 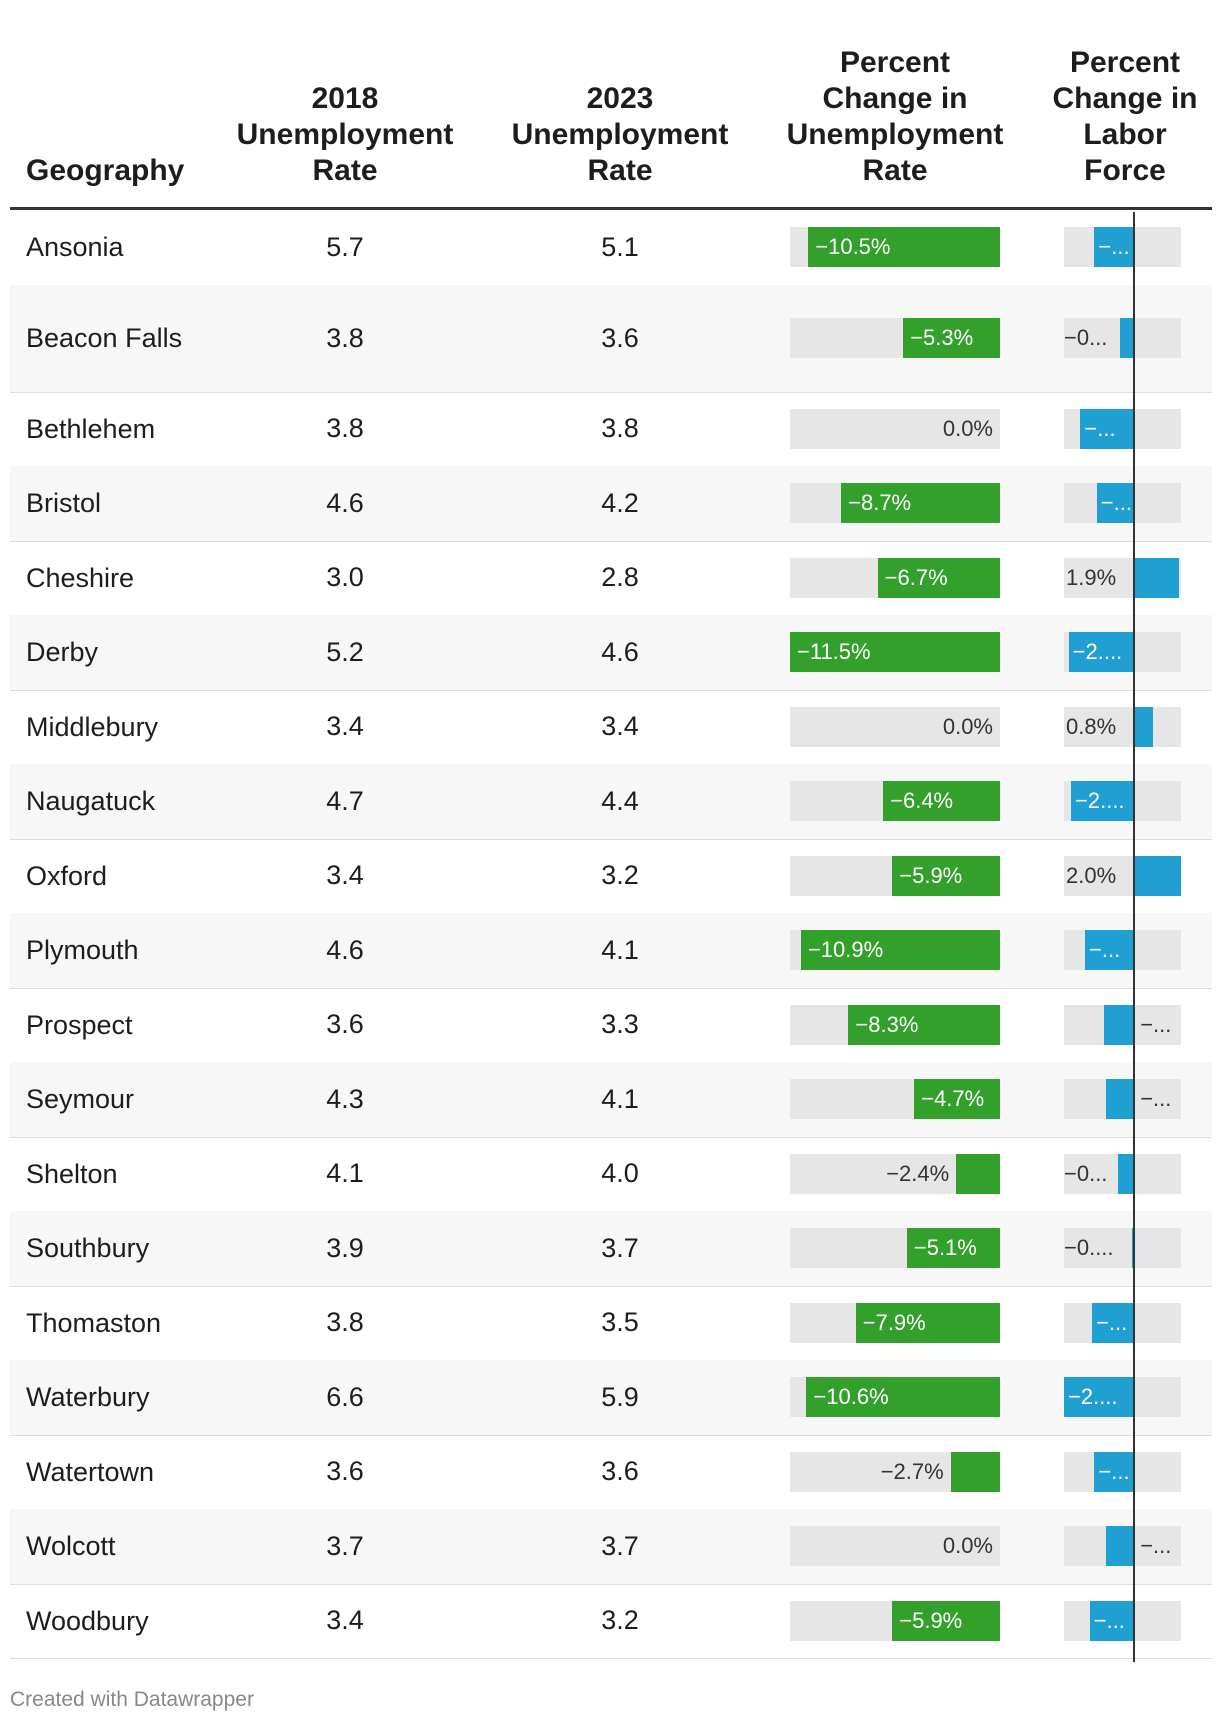 I want to click on unemployment-change-bar-track: −2.7%, so click(x=895, y=1471).